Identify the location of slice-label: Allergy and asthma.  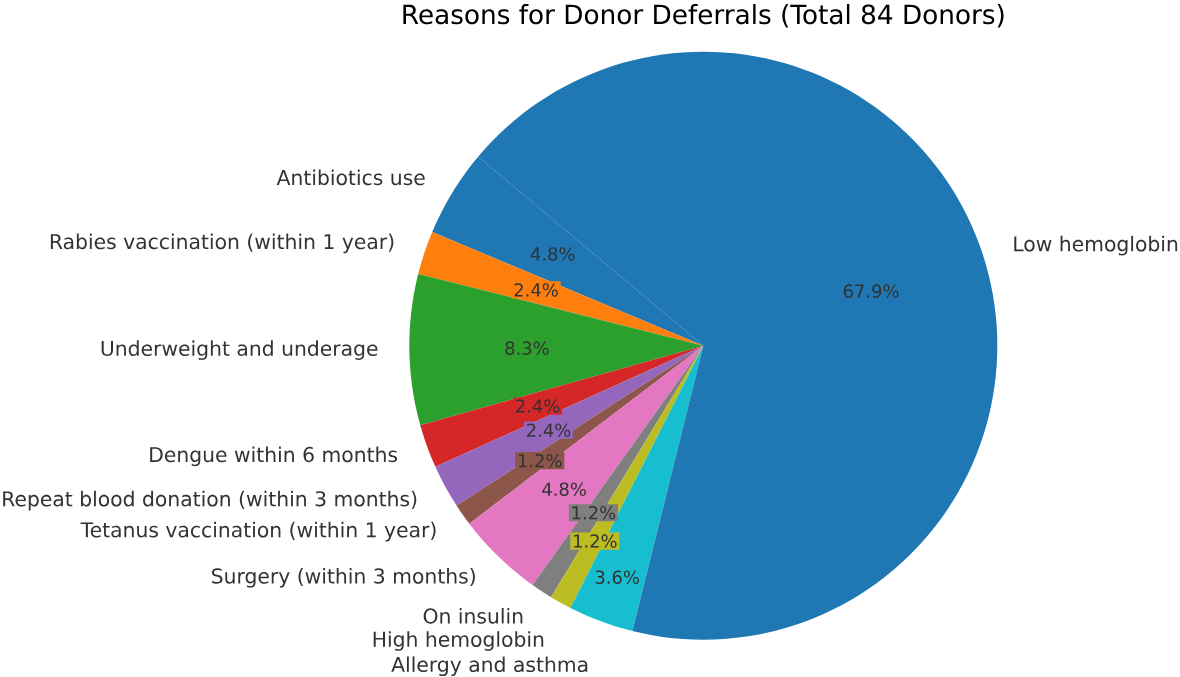
(489, 666).